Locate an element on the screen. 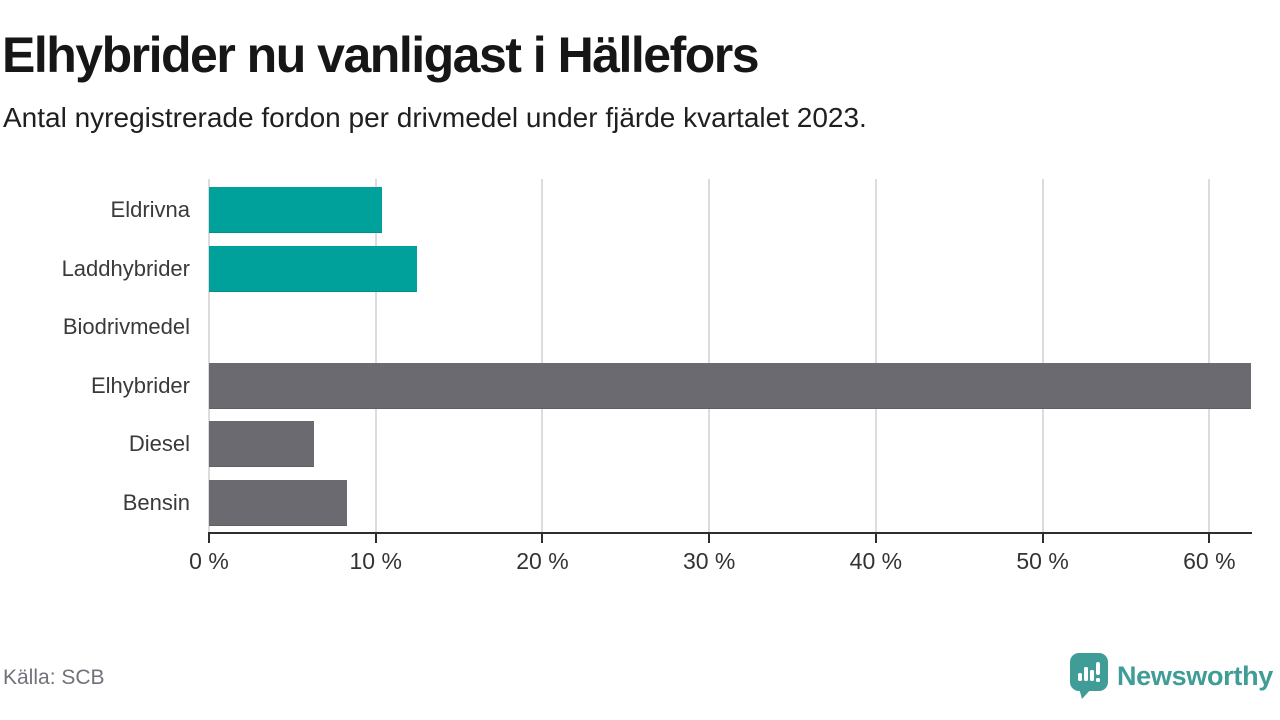 Image resolution: width=1280 pixels, height=720 pixels. bar-bensin is located at coordinates (278, 502).